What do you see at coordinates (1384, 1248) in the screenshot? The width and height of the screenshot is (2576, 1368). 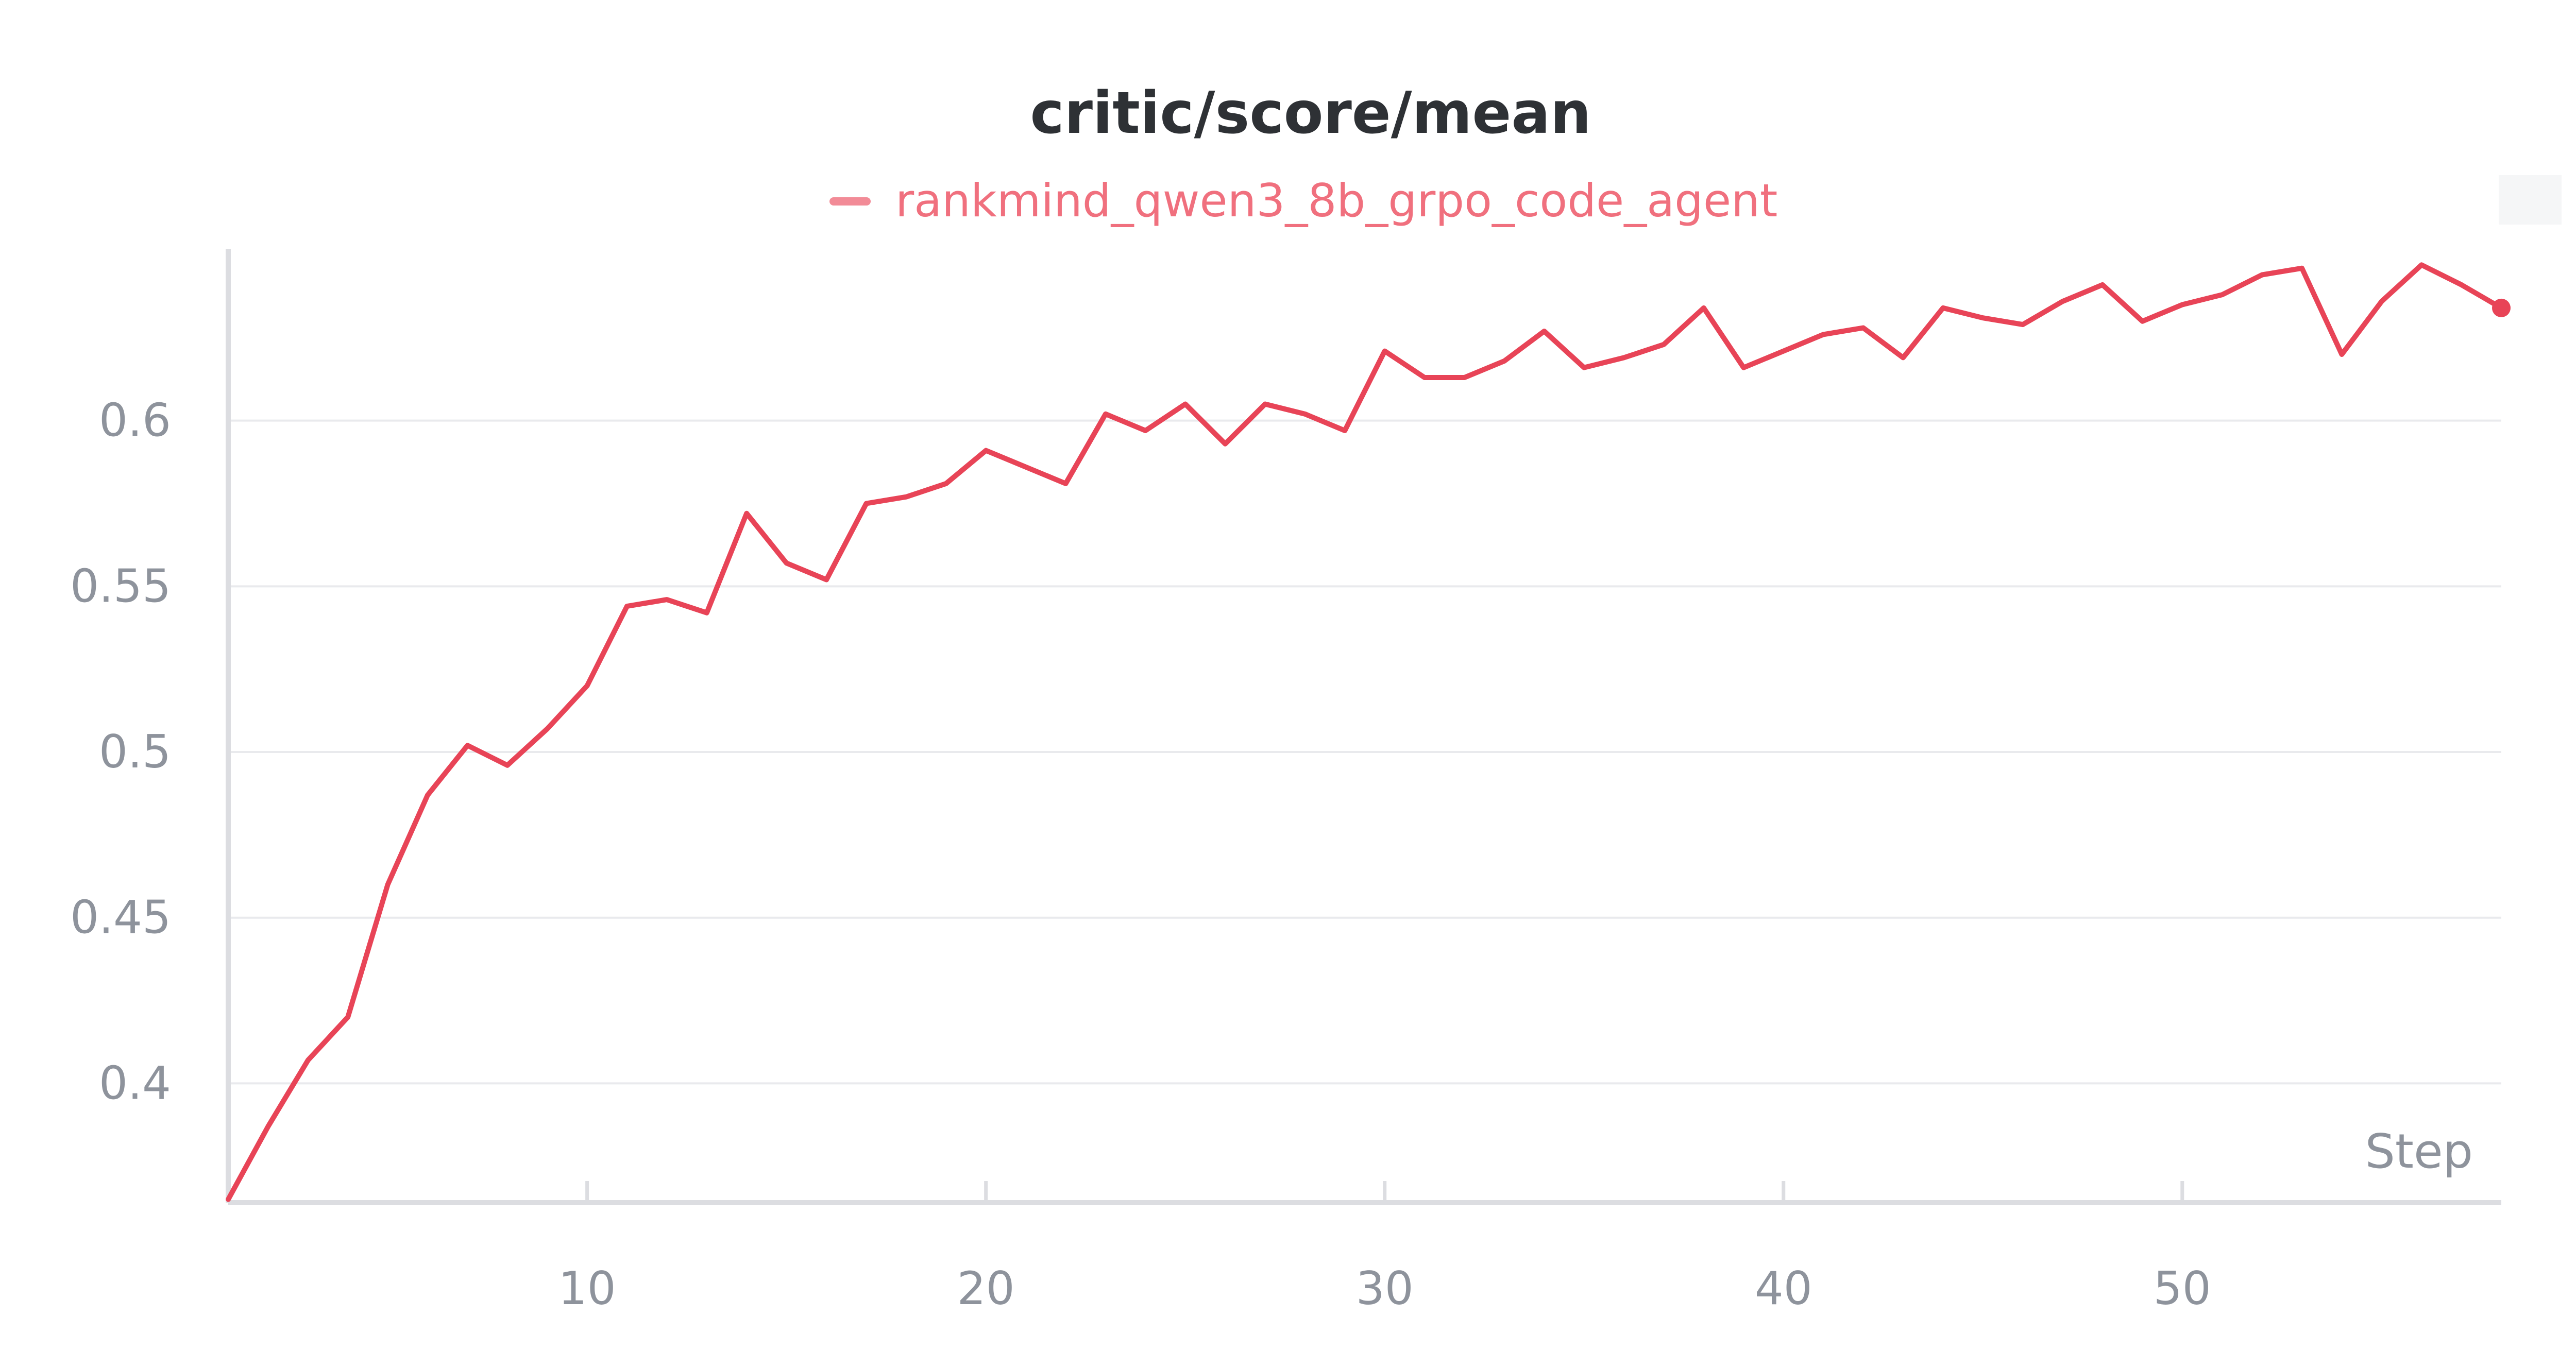 I see `x-axis-ticks: 10 20 30 40 50` at bounding box center [1384, 1248].